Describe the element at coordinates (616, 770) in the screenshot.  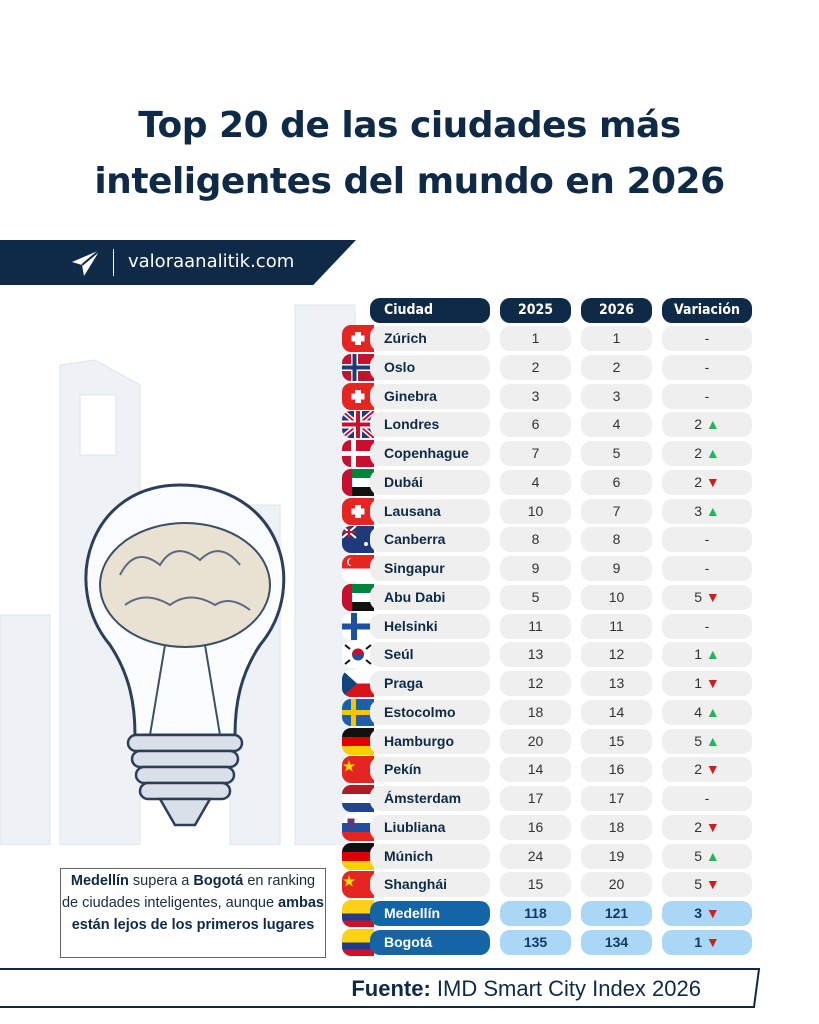
I see `rank-2026: 16` at that location.